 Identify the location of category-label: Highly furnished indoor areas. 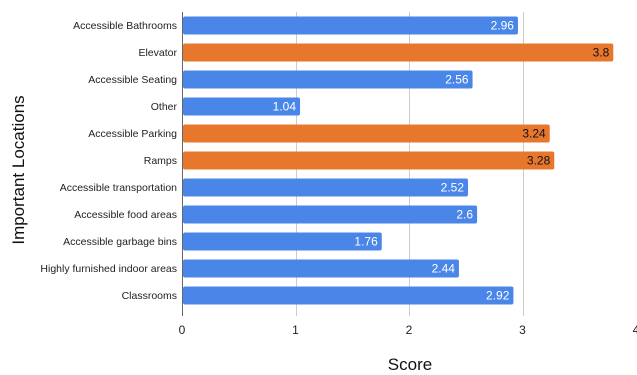
(108, 269).